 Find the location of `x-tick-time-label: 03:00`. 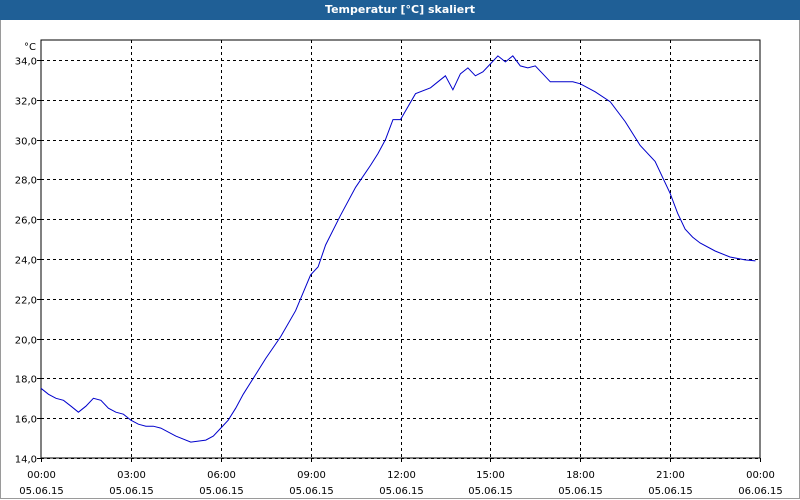

x-tick-time-label: 03:00 is located at coordinates (131, 475).